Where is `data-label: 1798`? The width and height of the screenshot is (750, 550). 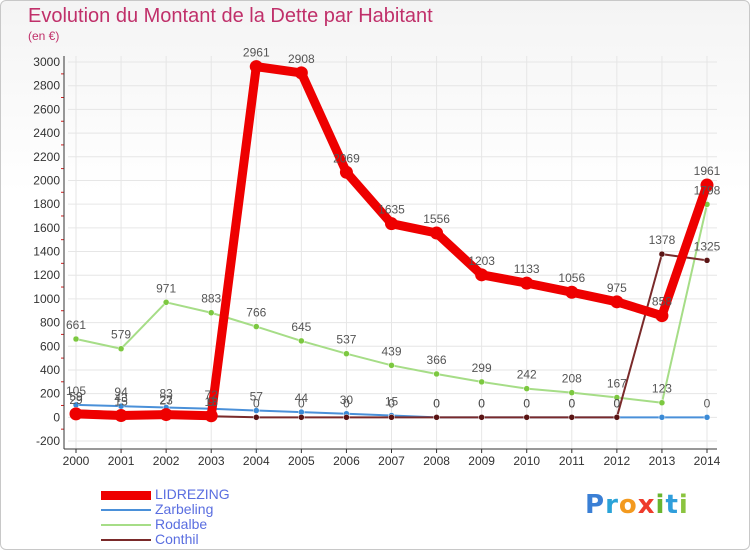 data-label: 1798 is located at coordinates (707, 190).